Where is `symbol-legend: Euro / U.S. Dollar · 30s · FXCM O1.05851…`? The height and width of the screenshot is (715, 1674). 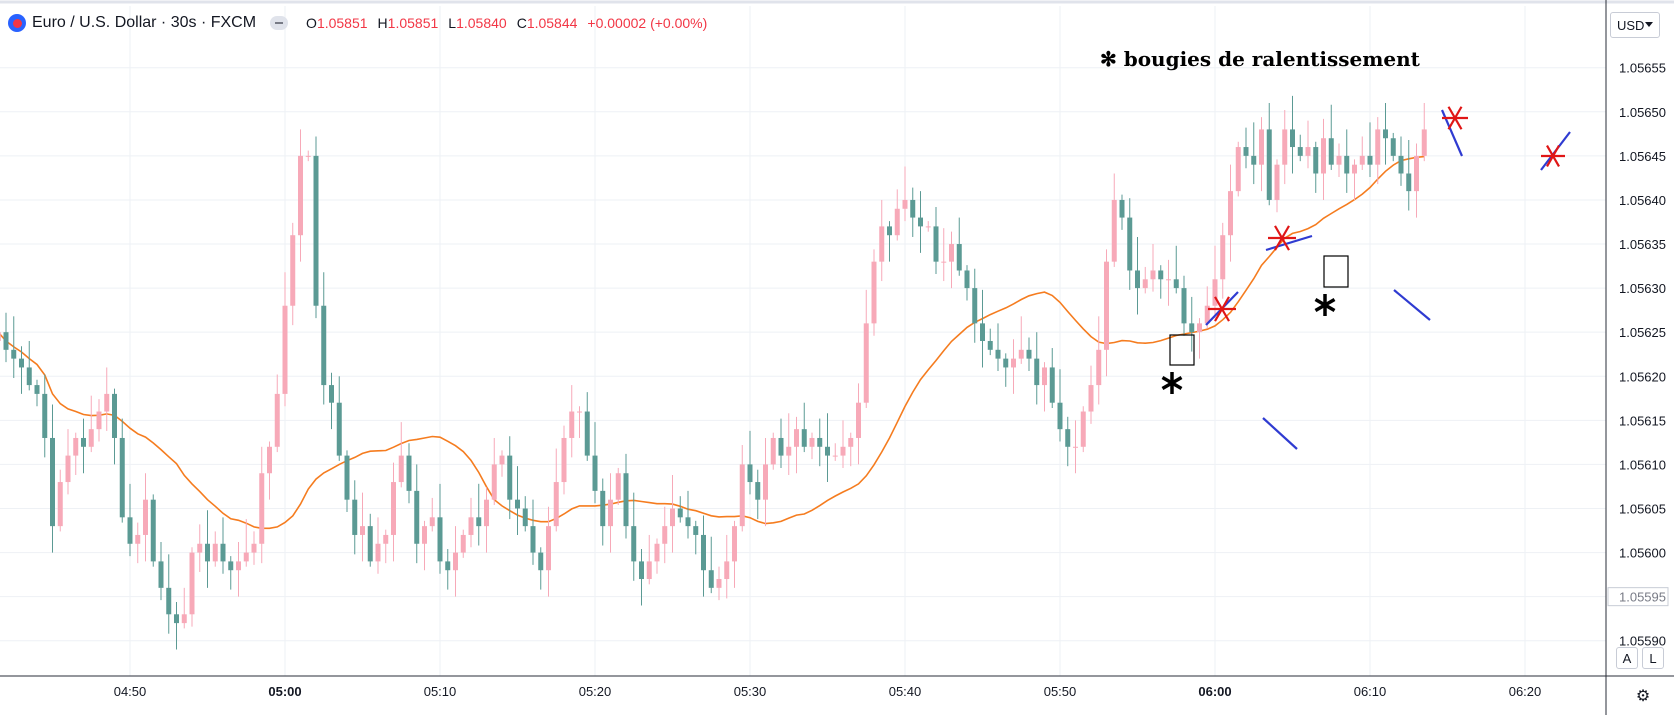 symbol-legend: Euro / U.S. Dollar · 30s · FXCM O1.05851… is located at coordinates (357, 23).